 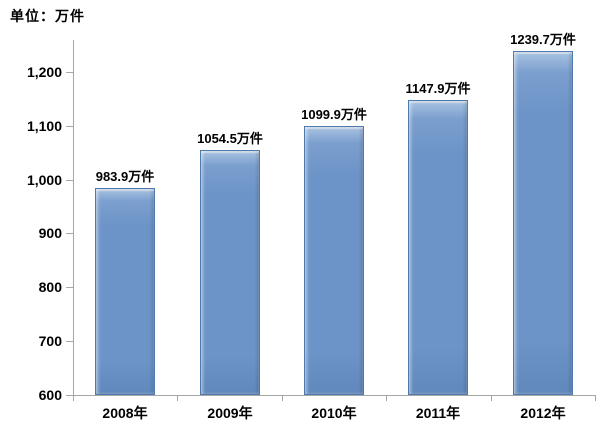 I want to click on bar-value-label: 1147.9万件, so click(x=438, y=88).